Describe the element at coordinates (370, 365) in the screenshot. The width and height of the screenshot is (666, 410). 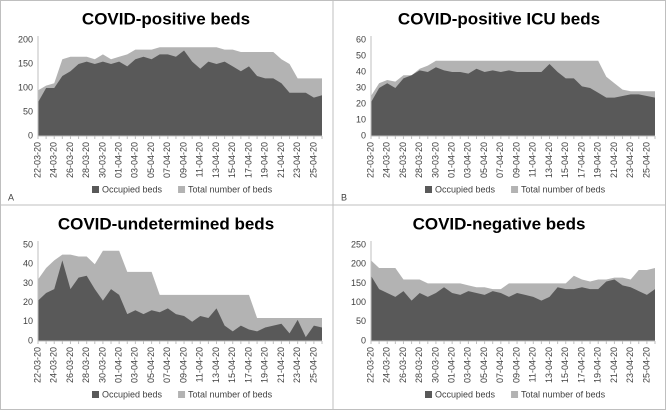
I see `x-tick-label: 22-03-20` at that location.